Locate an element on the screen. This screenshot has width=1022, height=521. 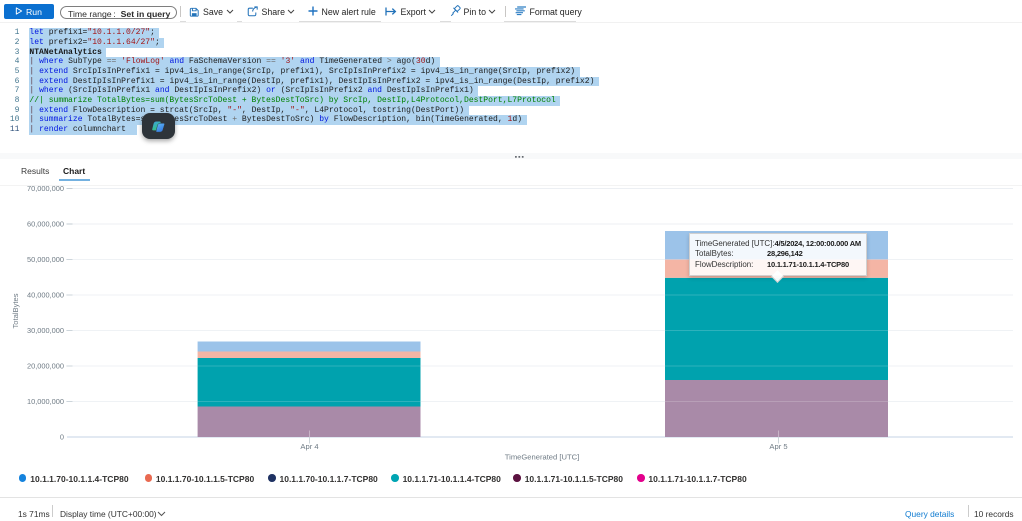
svg-text: 70,000,000 is located at coordinates (45, 188).